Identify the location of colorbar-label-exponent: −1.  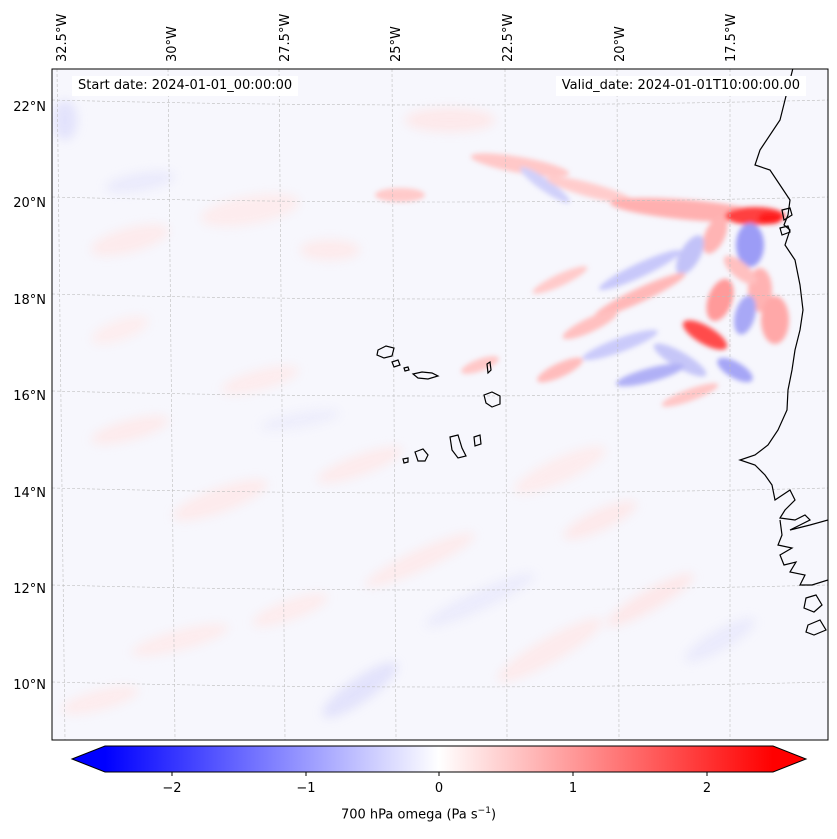
(484, 811).